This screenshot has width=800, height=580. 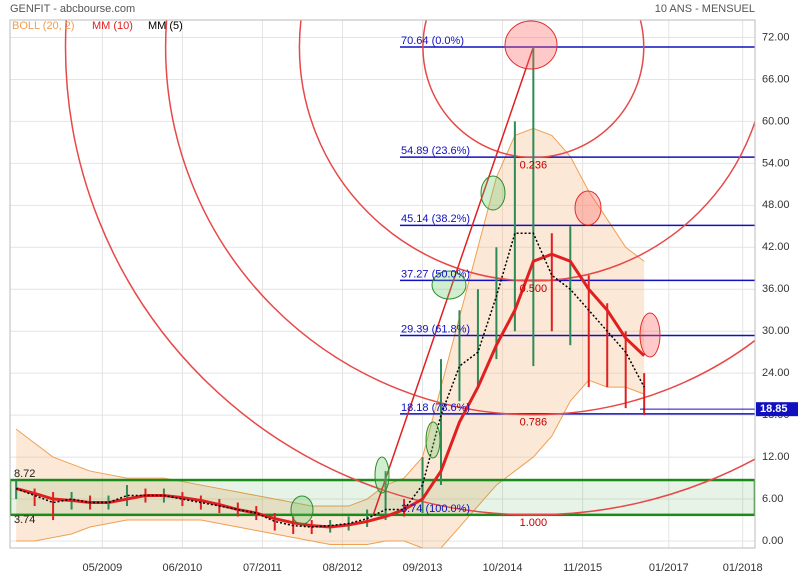 What do you see at coordinates (776, 37) in the screenshot?
I see `y-tick-label: 72.00` at bounding box center [776, 37].